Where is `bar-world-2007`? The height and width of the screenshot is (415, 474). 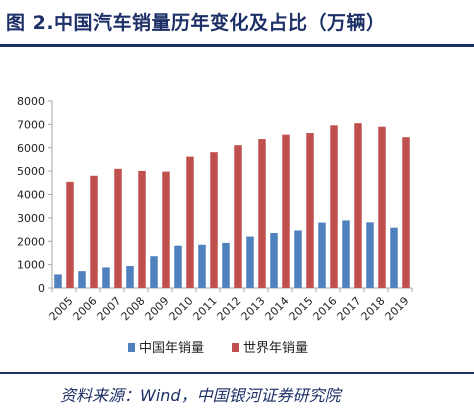 bar-world-2007 is located at coordinates (118, 228).